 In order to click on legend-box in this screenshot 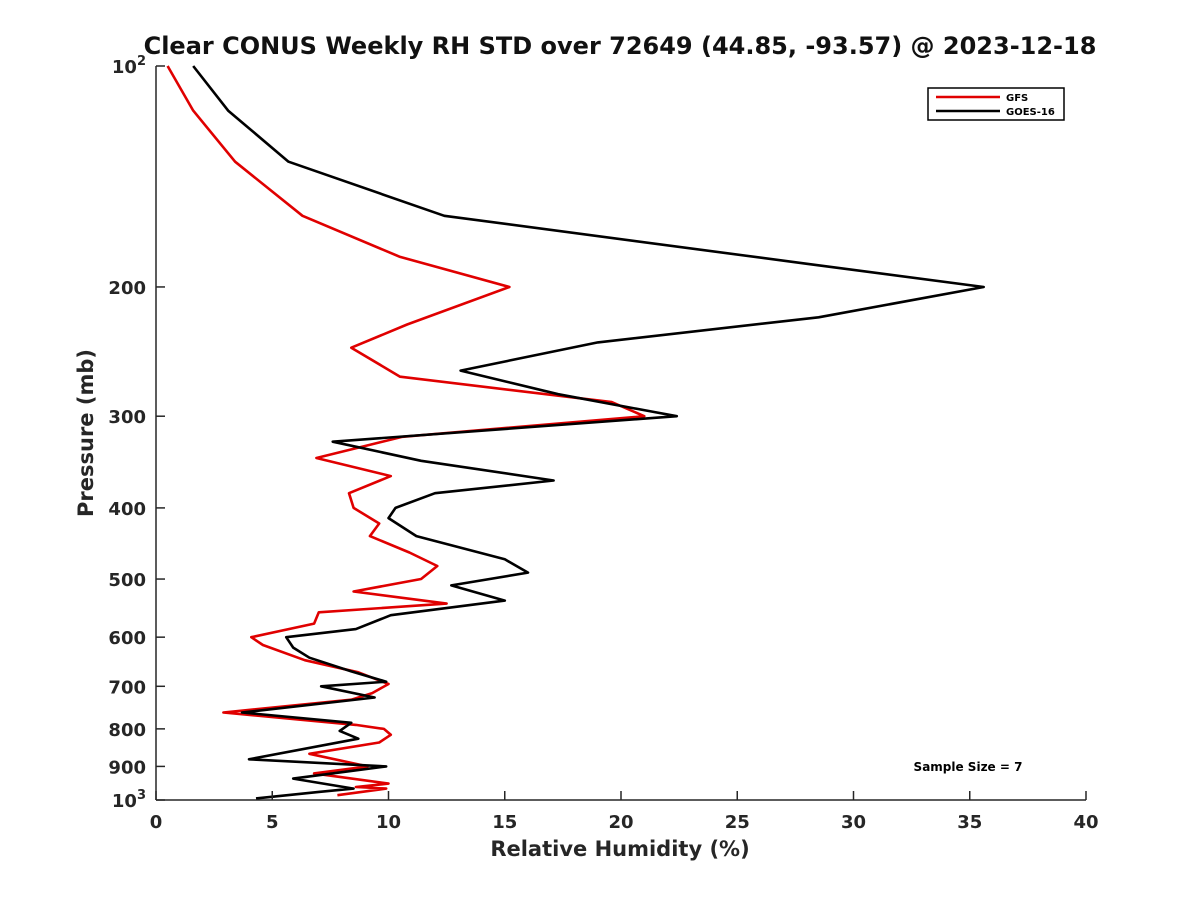, I will do `click(996, 104)`.